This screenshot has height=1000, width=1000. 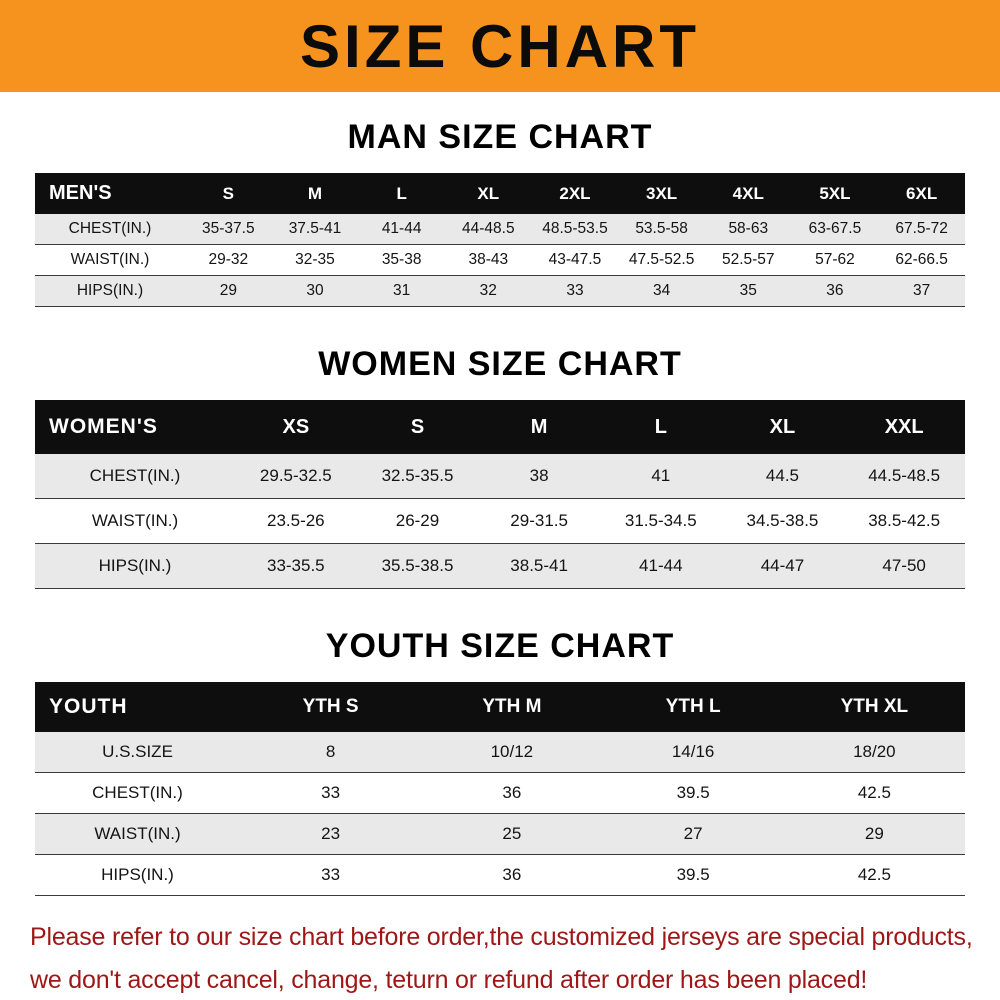 I want to click on cell: 31, so click(x=402, y=290).